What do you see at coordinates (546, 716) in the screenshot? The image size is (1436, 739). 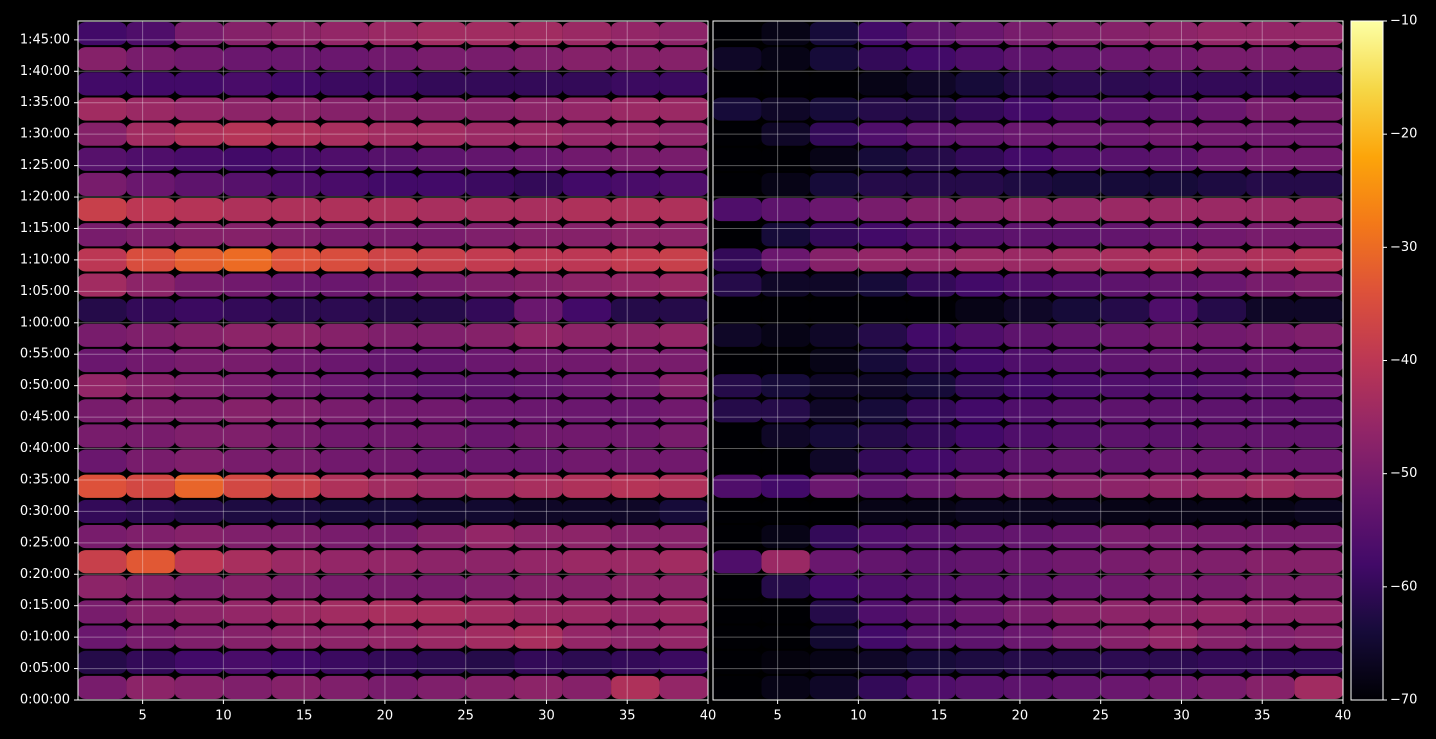 I see `x-tick-label: 30` at bounding box center [546, 716].